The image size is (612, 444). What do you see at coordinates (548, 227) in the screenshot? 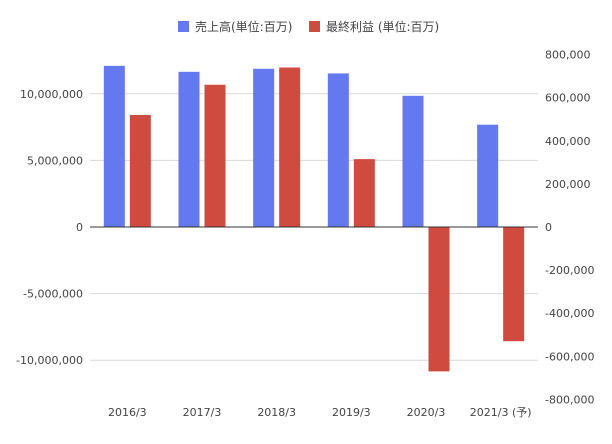
I see `right-axis-tick-label: 0` at bounding box center [548, 227].